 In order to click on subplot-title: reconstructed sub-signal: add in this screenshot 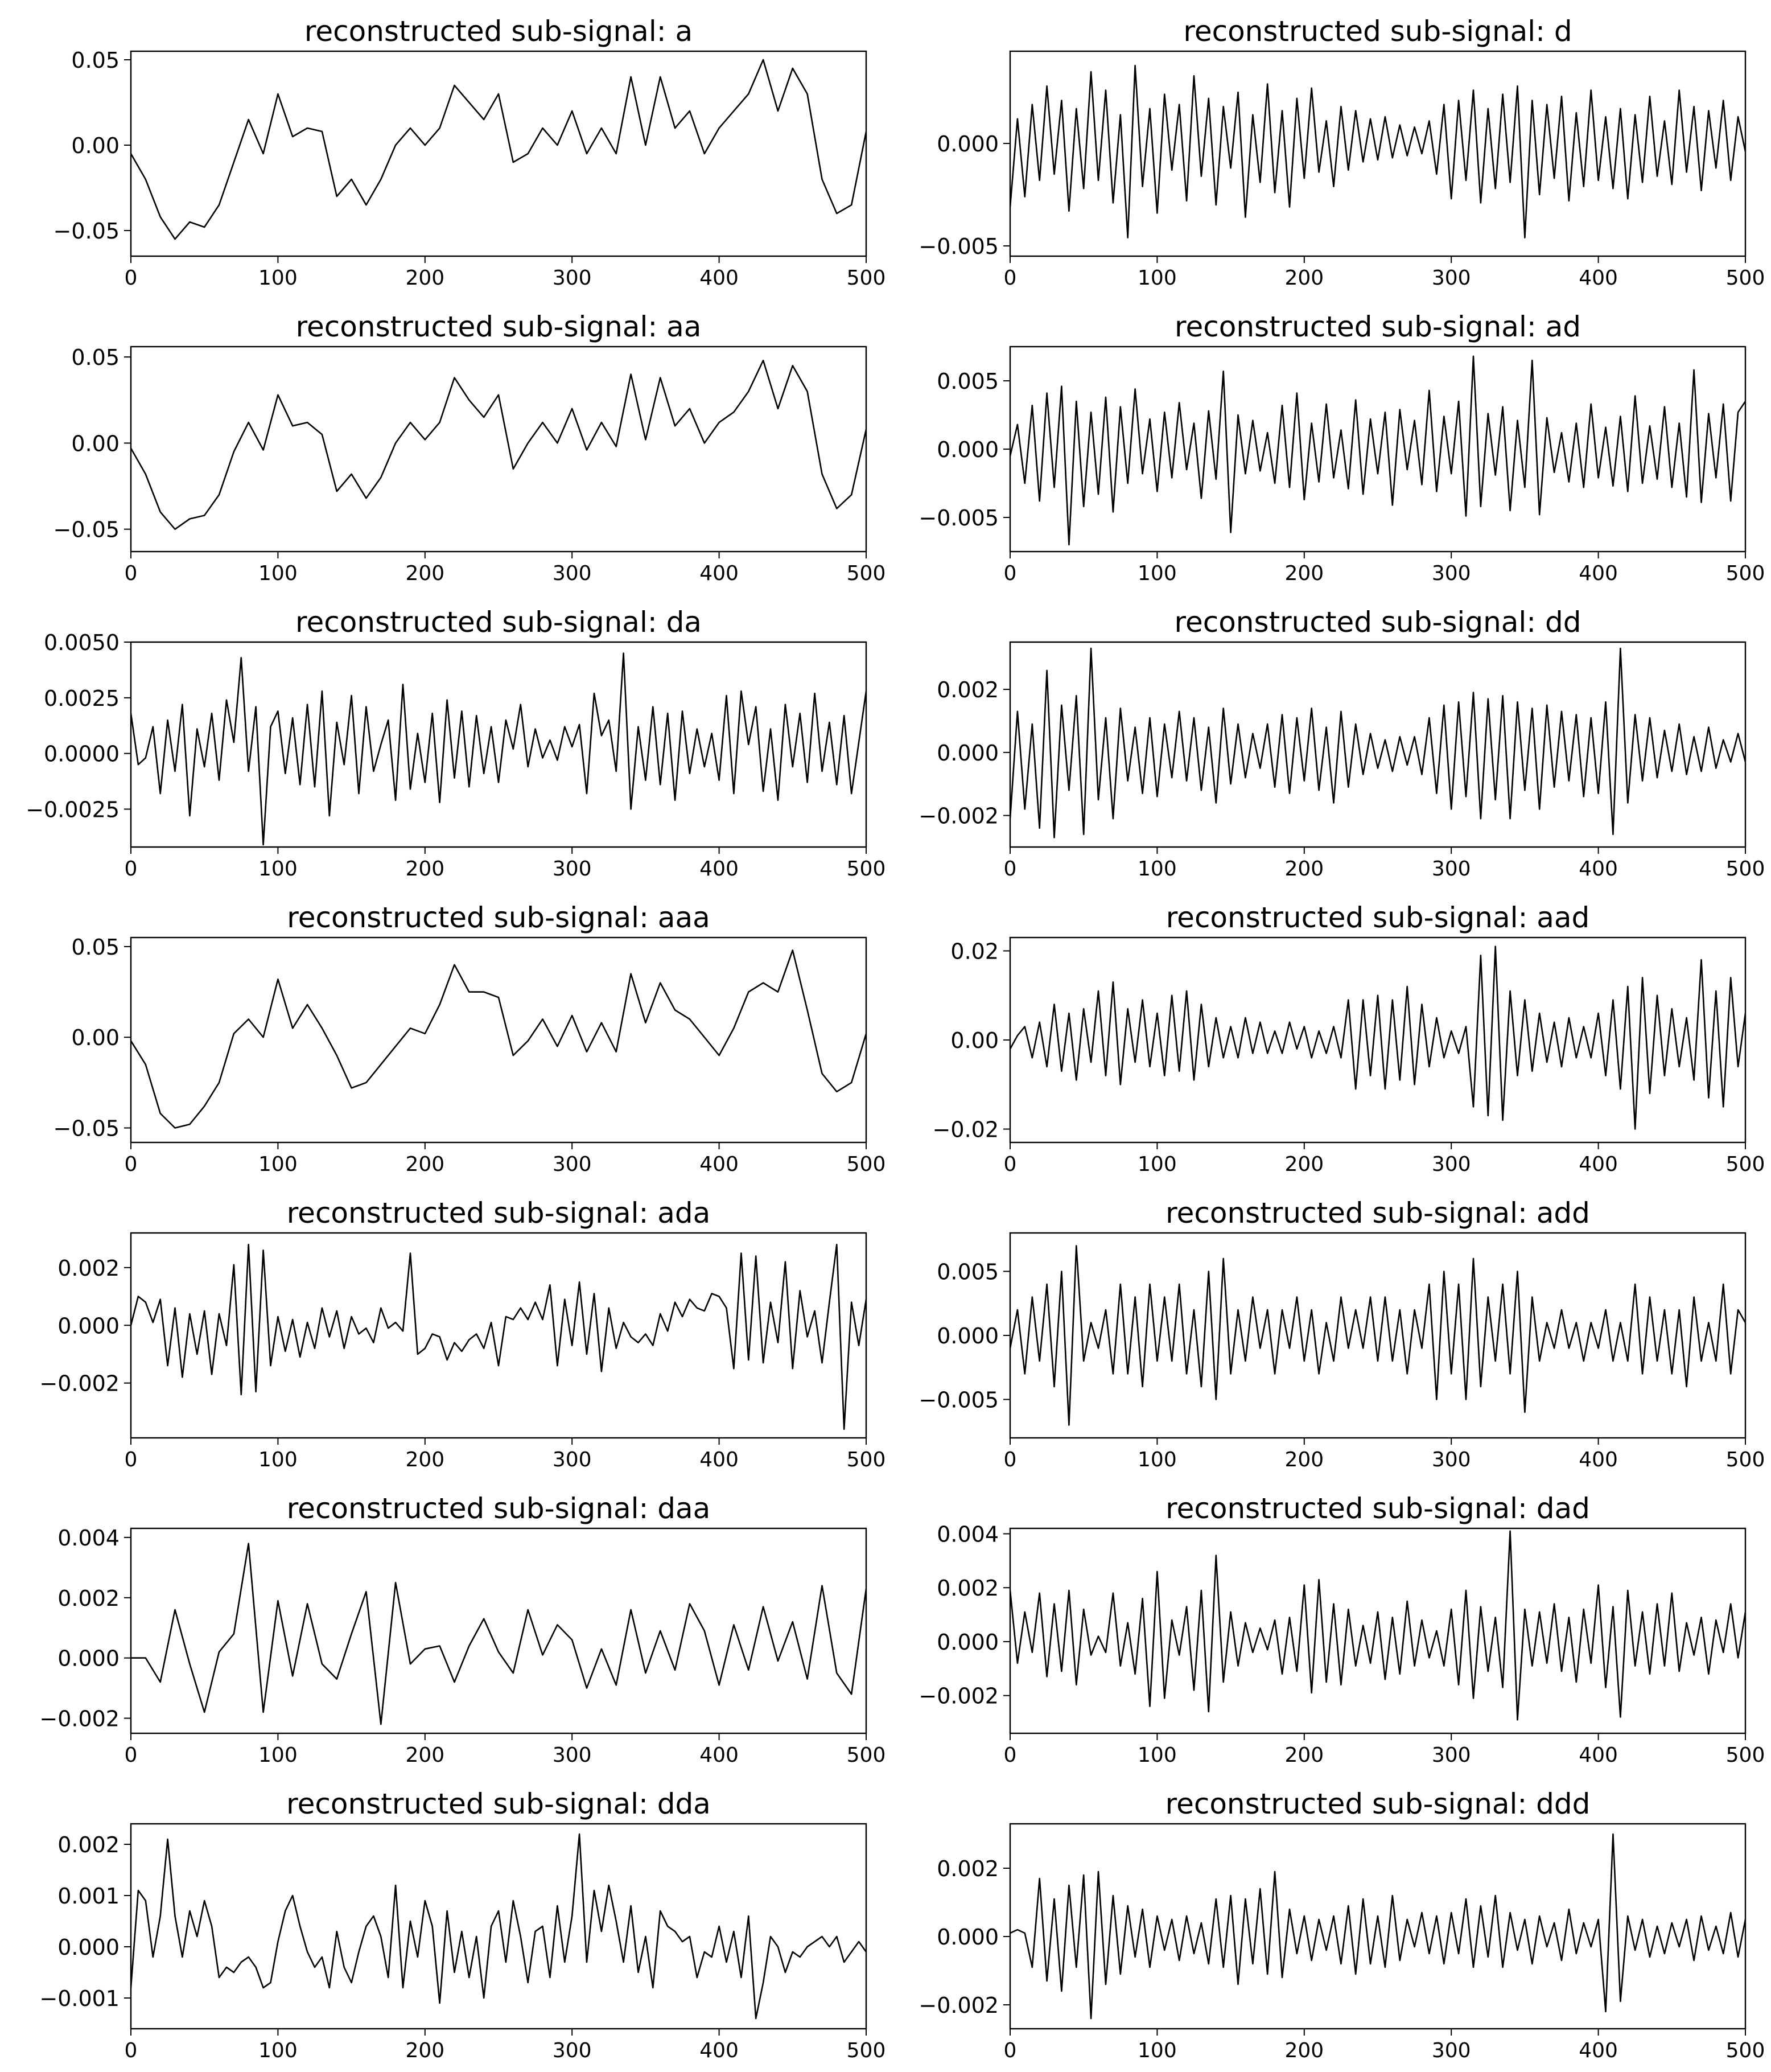, I will do `click(1377, 1213)`.